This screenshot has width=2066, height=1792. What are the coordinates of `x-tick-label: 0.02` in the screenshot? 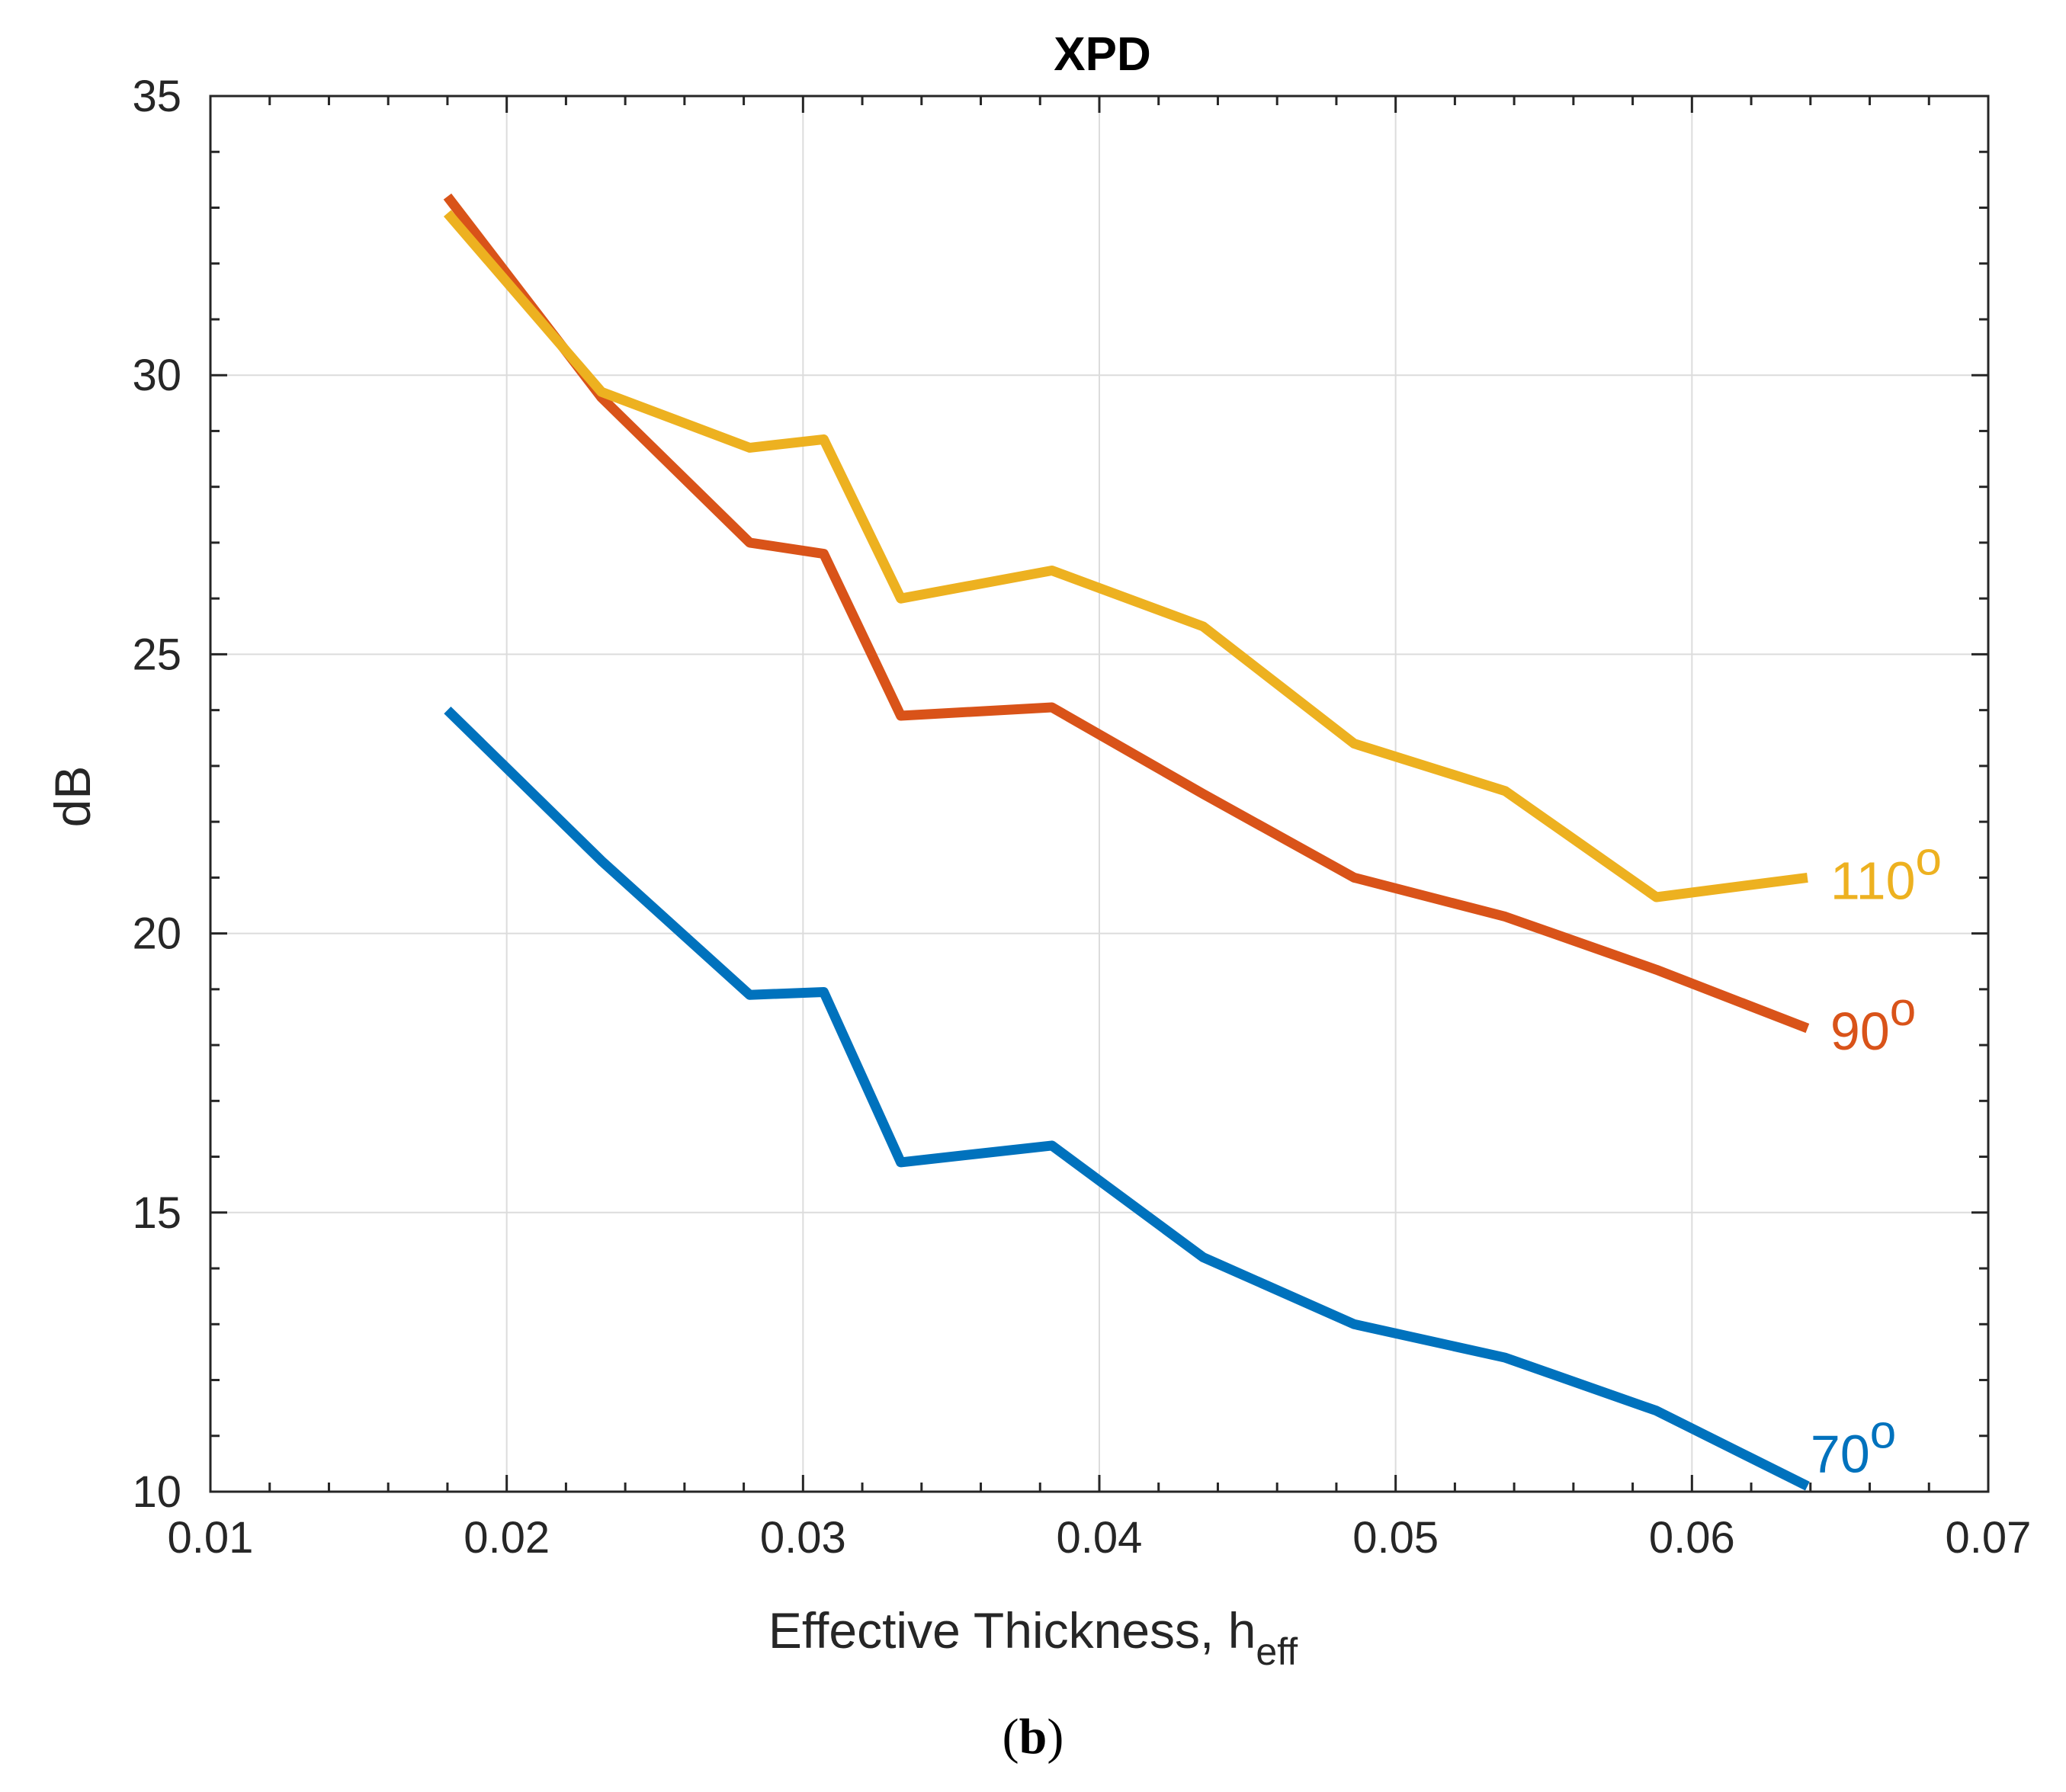 It's located at (507, 1538).